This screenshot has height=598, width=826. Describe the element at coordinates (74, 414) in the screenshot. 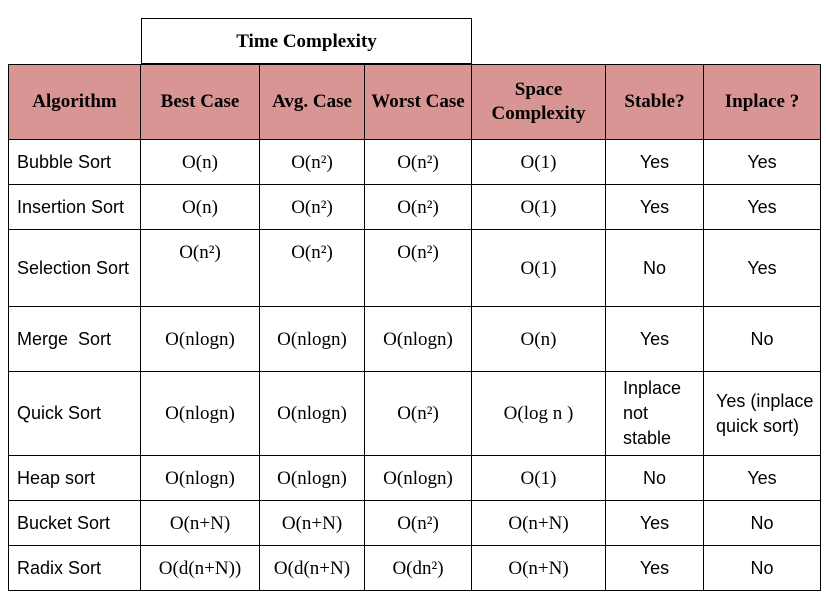

I see `row-algorithm: Quick Sort` at that location.